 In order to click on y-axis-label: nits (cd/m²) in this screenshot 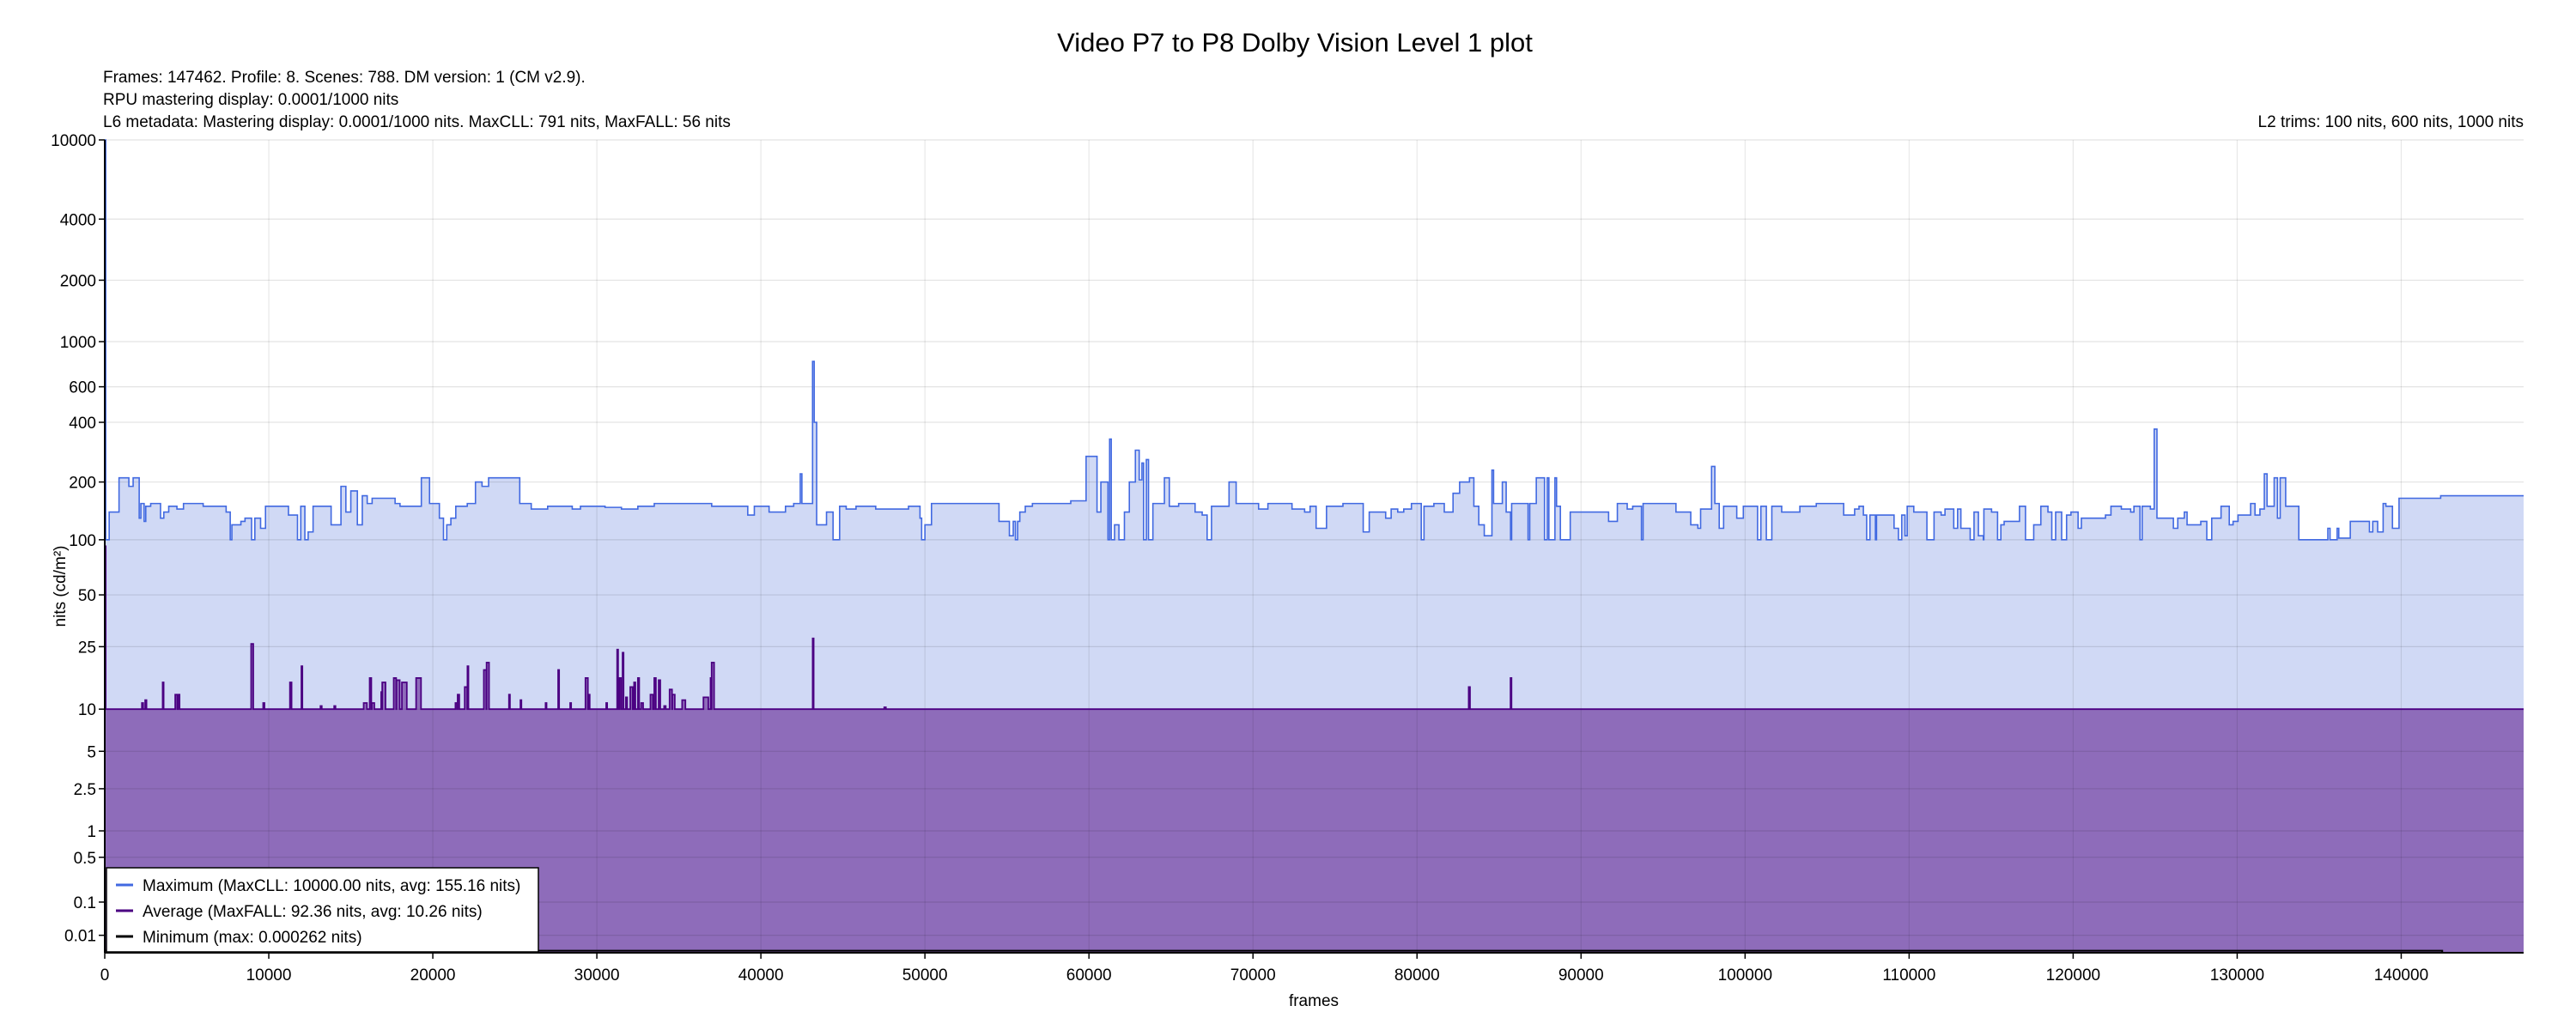, I will do `click(61, 586)`.